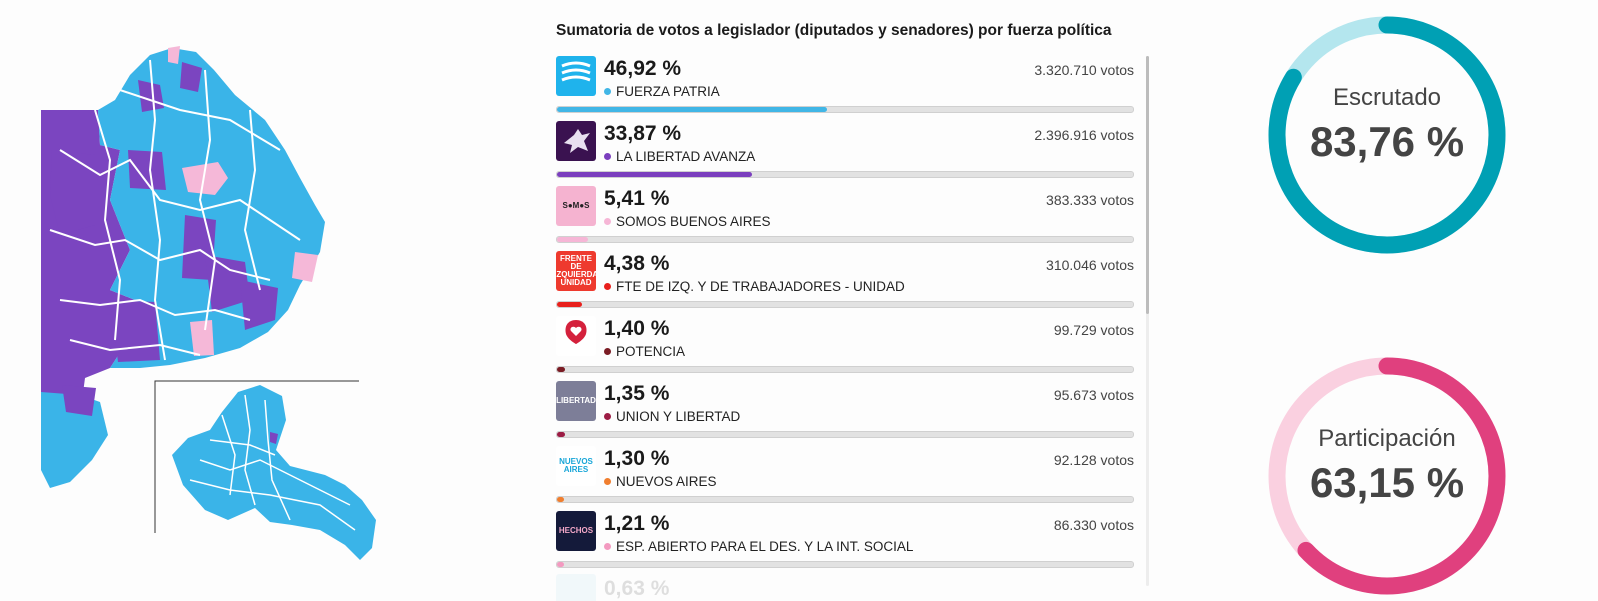 The width and height of the screenshot is (1598, 601). What do you see at coordinates (1084, 70) in the screenshot?
I see `party-votes: 3.320.710 votos` at bounding box center [1084, 70].